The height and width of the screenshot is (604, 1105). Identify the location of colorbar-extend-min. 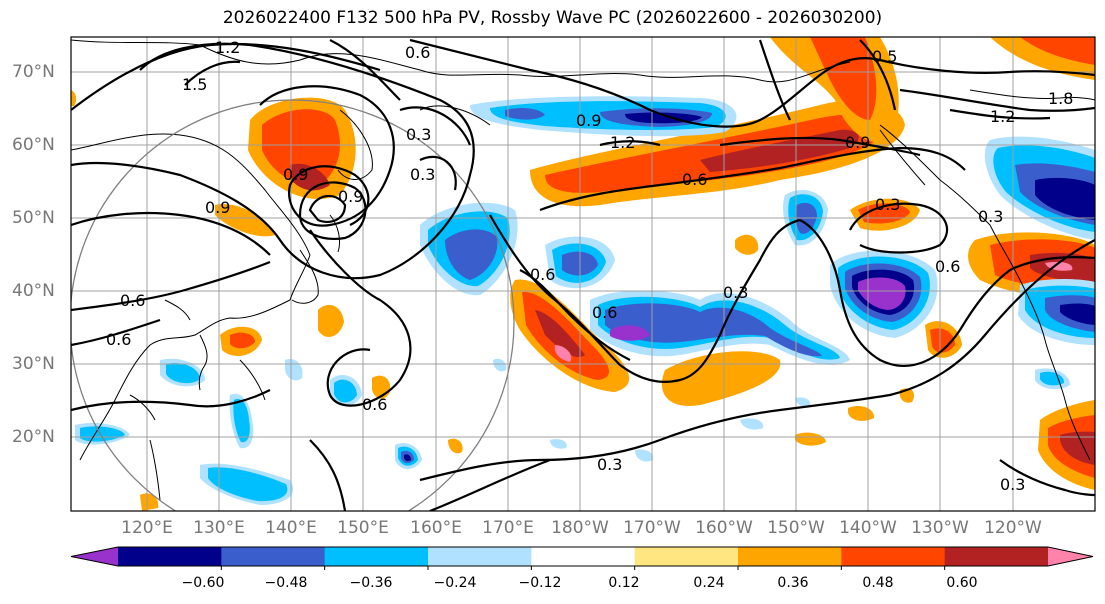
(94, 556).